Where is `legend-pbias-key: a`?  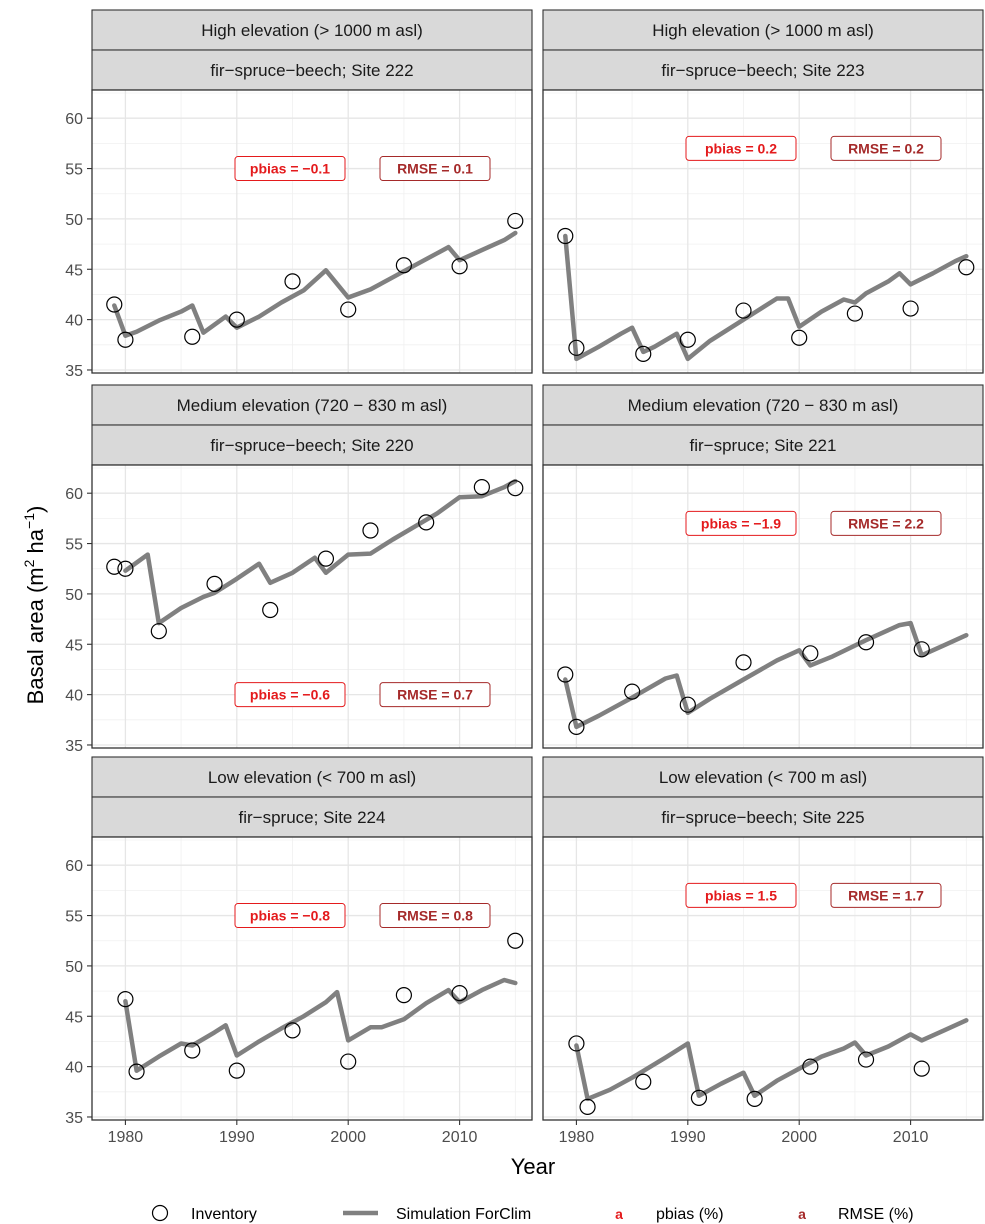 legend-pbias-key: a is located at coordinates (619, 1214).